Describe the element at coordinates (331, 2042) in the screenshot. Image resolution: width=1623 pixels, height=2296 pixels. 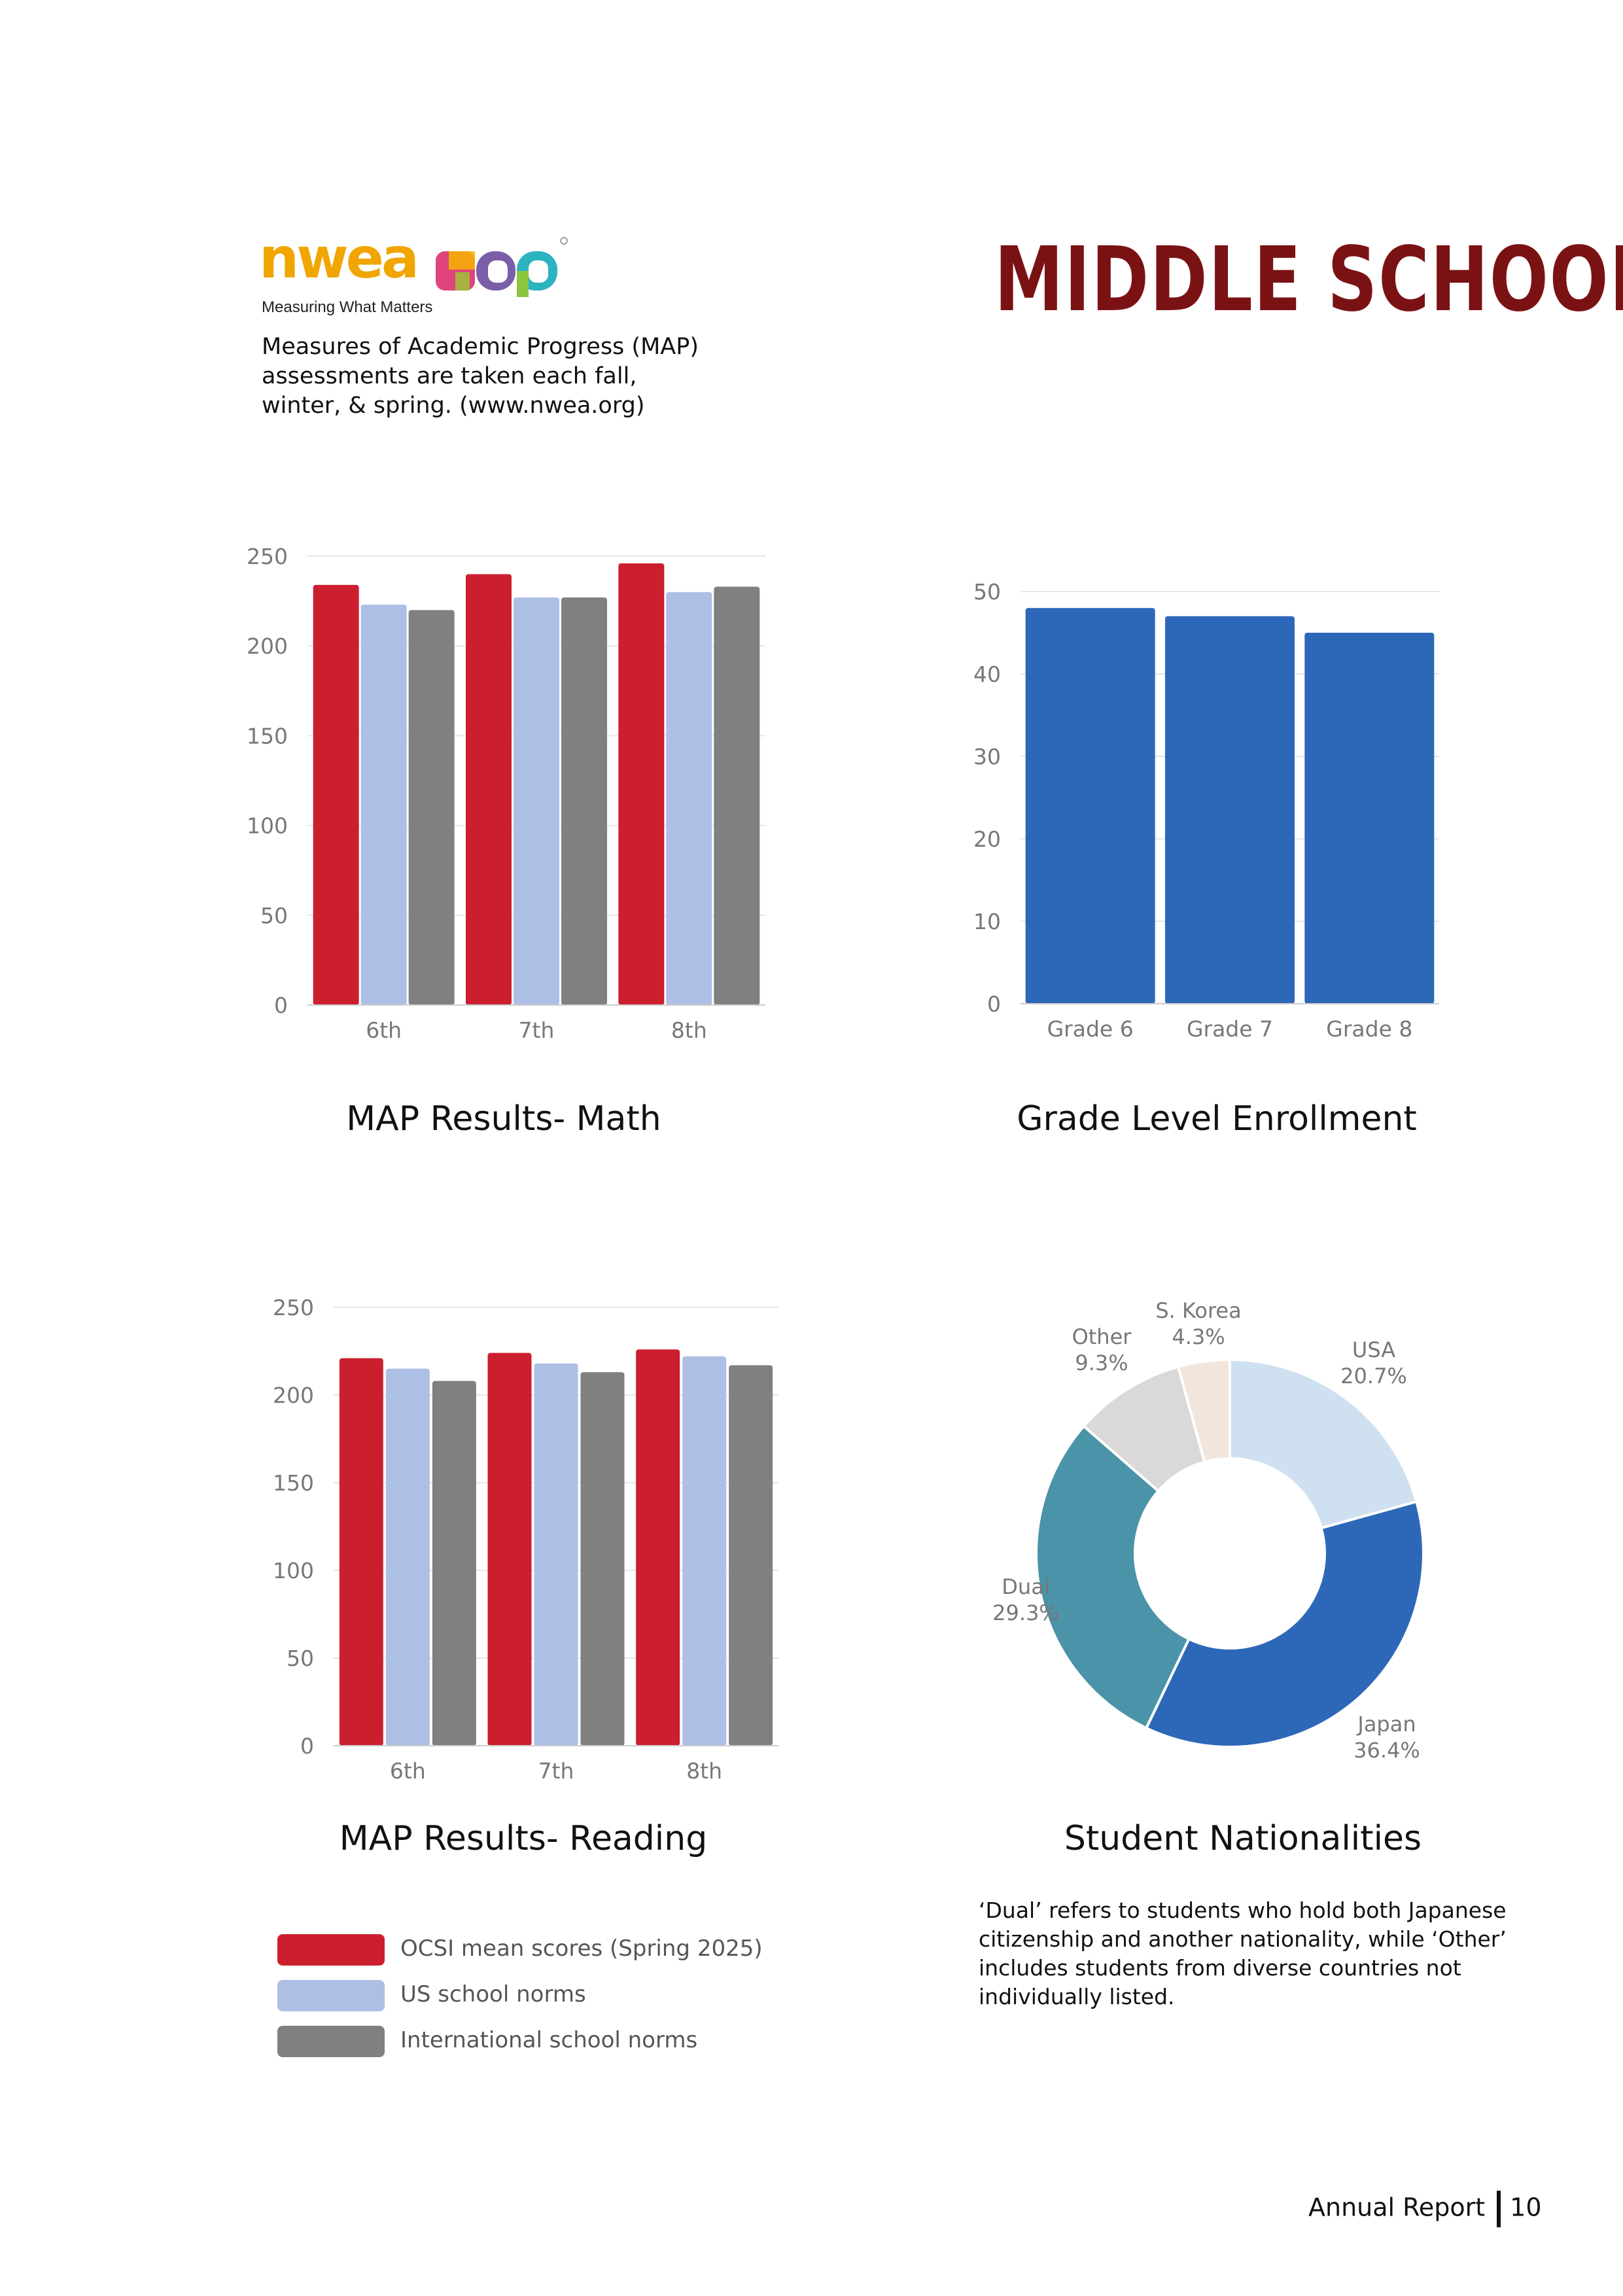
I see `legend-swatch-intl-norms` at that location.